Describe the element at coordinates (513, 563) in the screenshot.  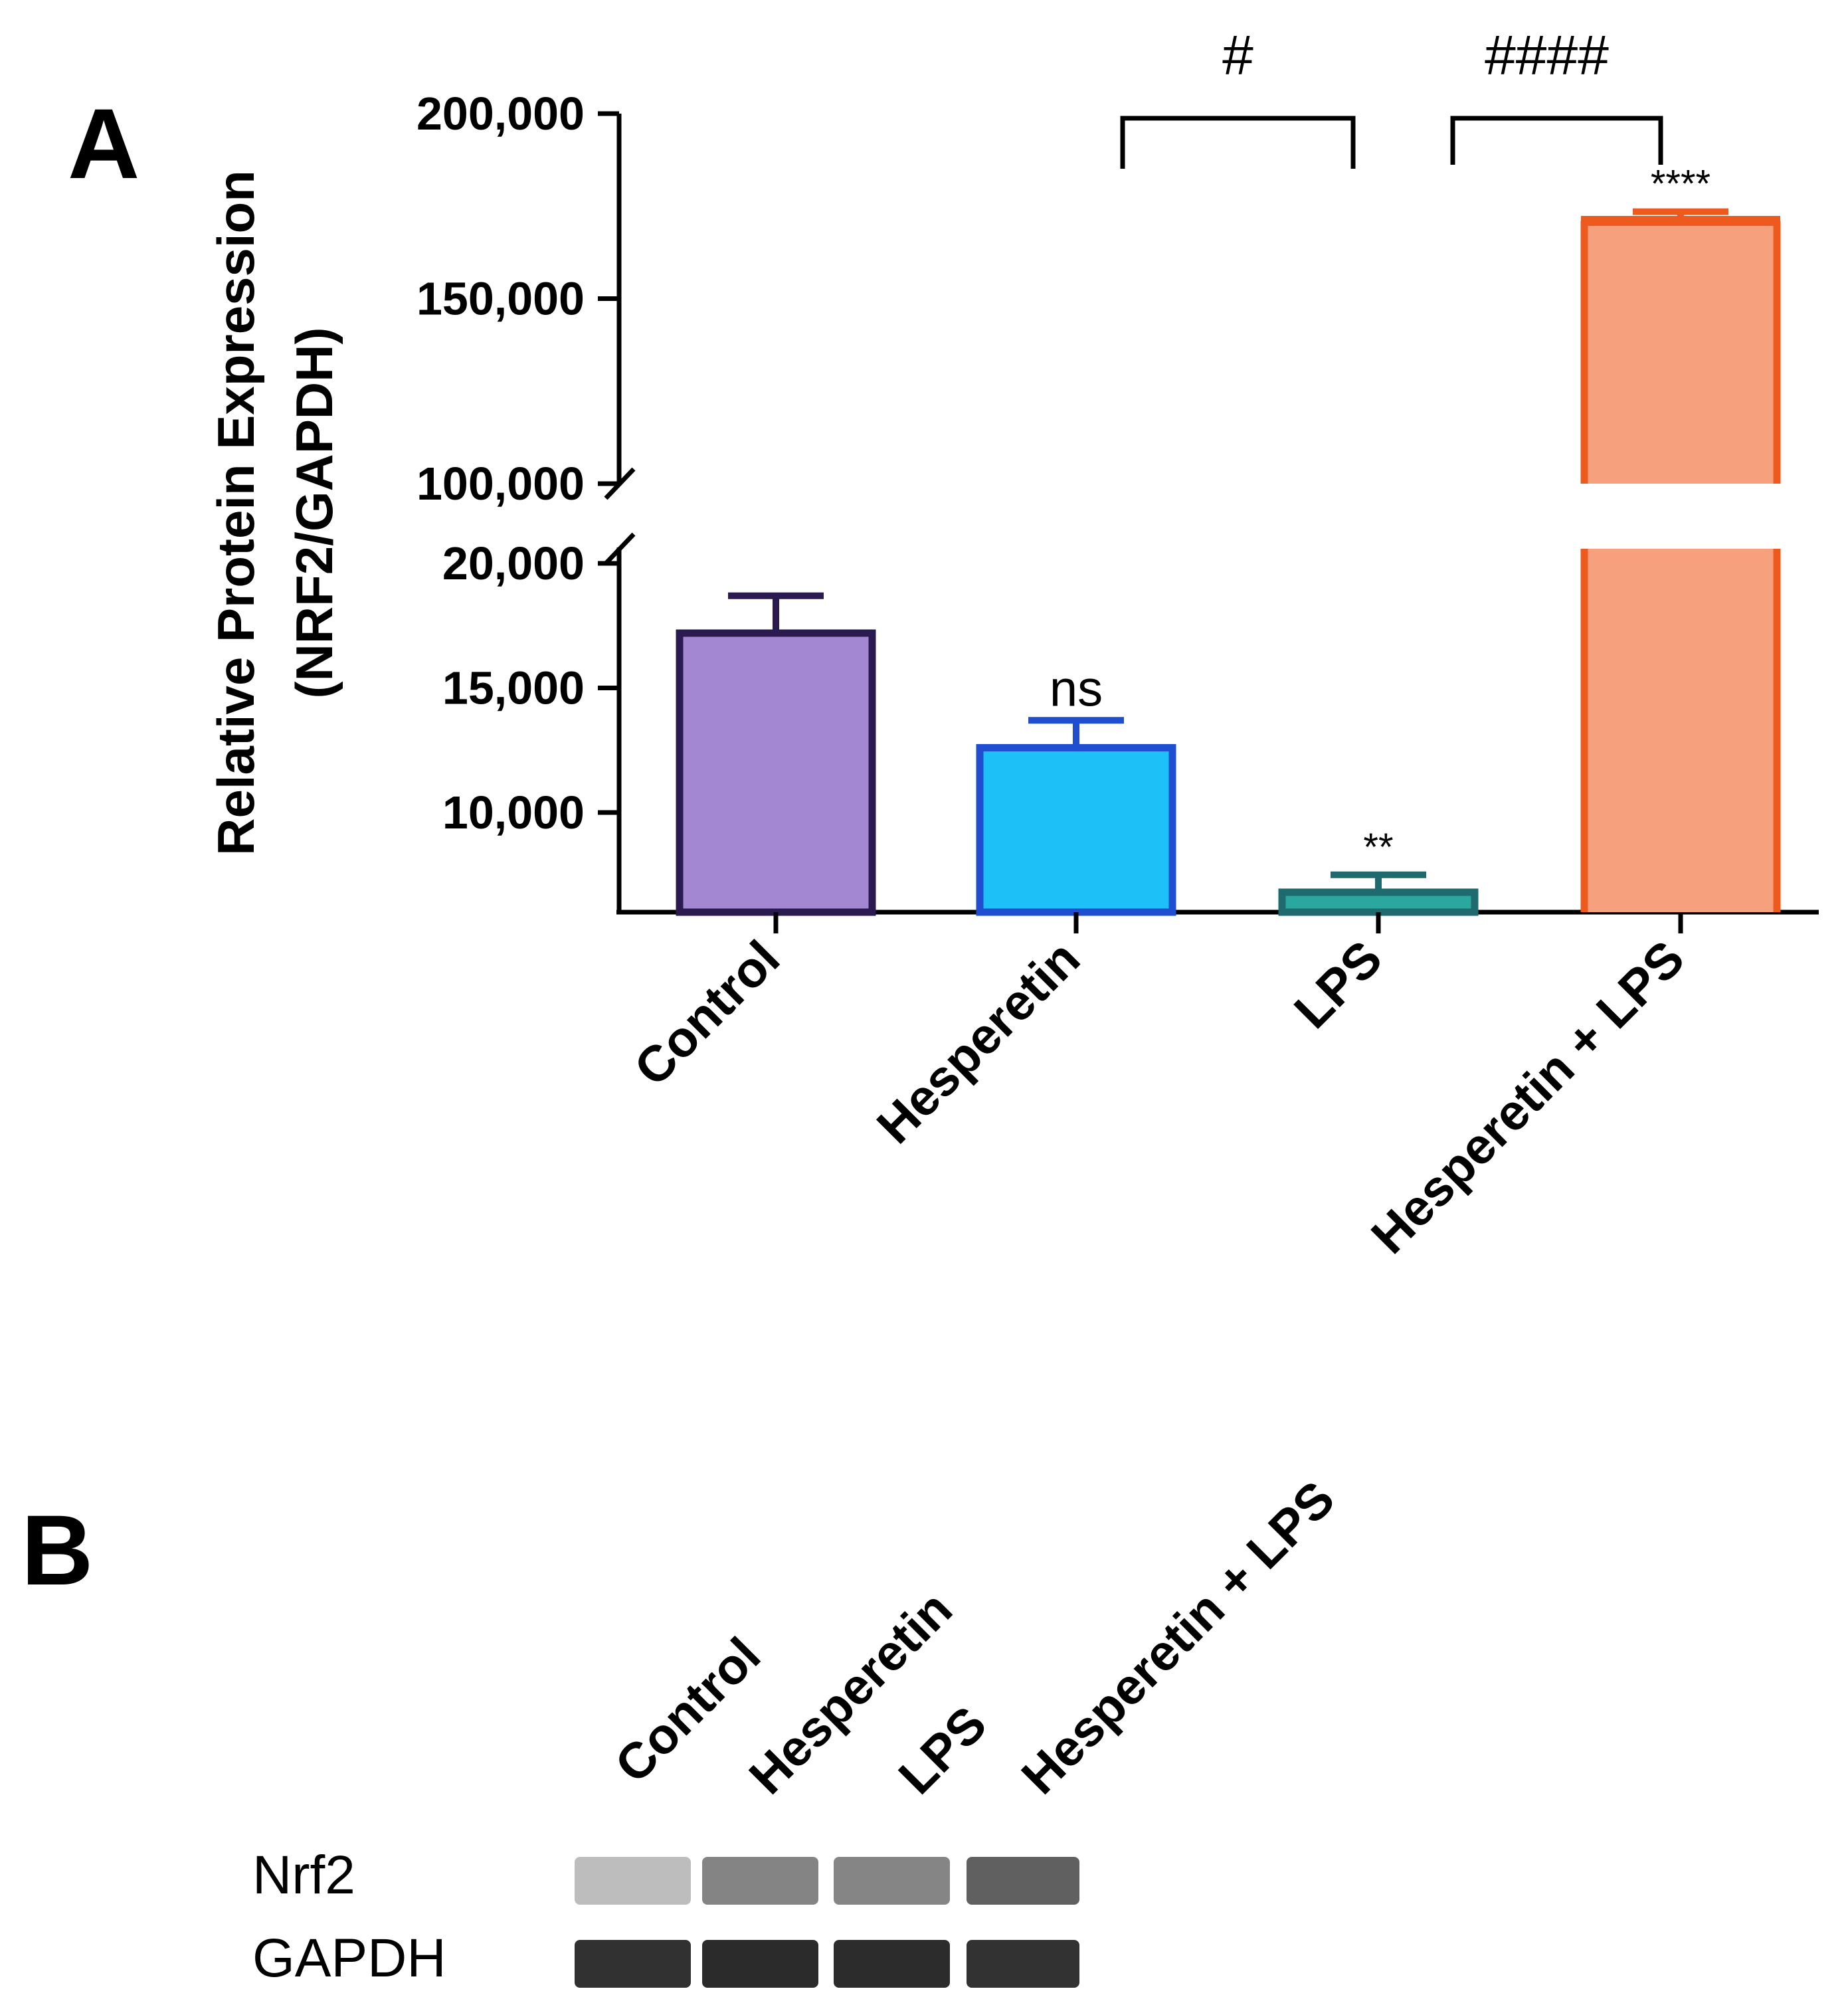
I see `y-tick-label: 20,000` at that location.